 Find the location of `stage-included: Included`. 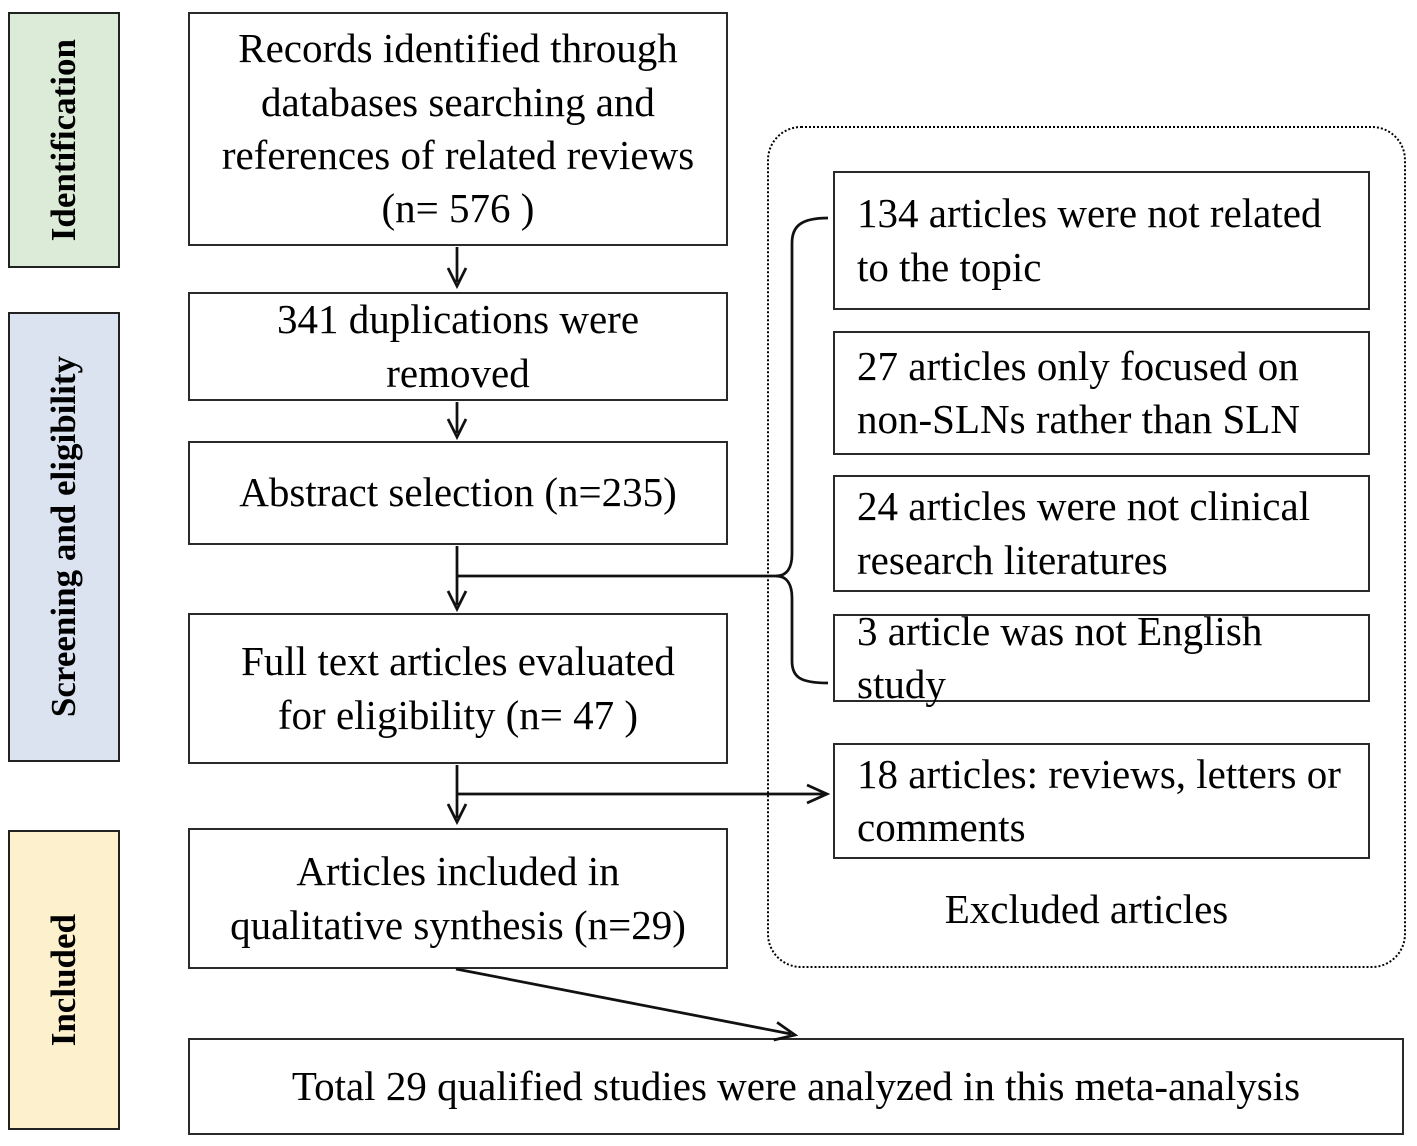

stage-included: Included is located at coordinates (64, 980).